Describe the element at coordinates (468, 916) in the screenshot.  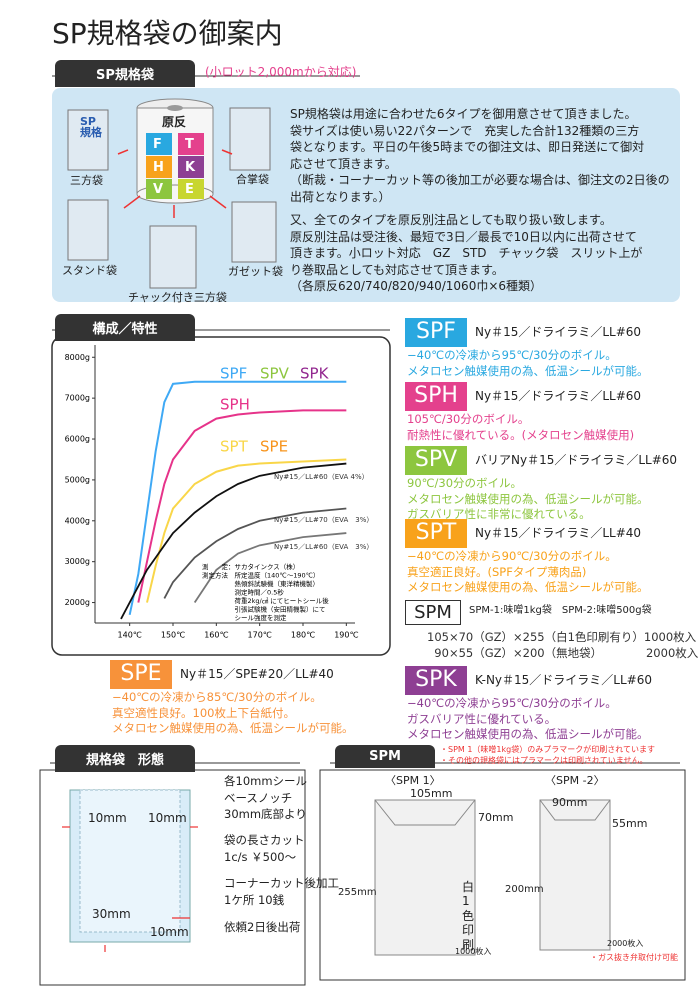
I see `spm-bag1-print: 白1色印刷` at that location.